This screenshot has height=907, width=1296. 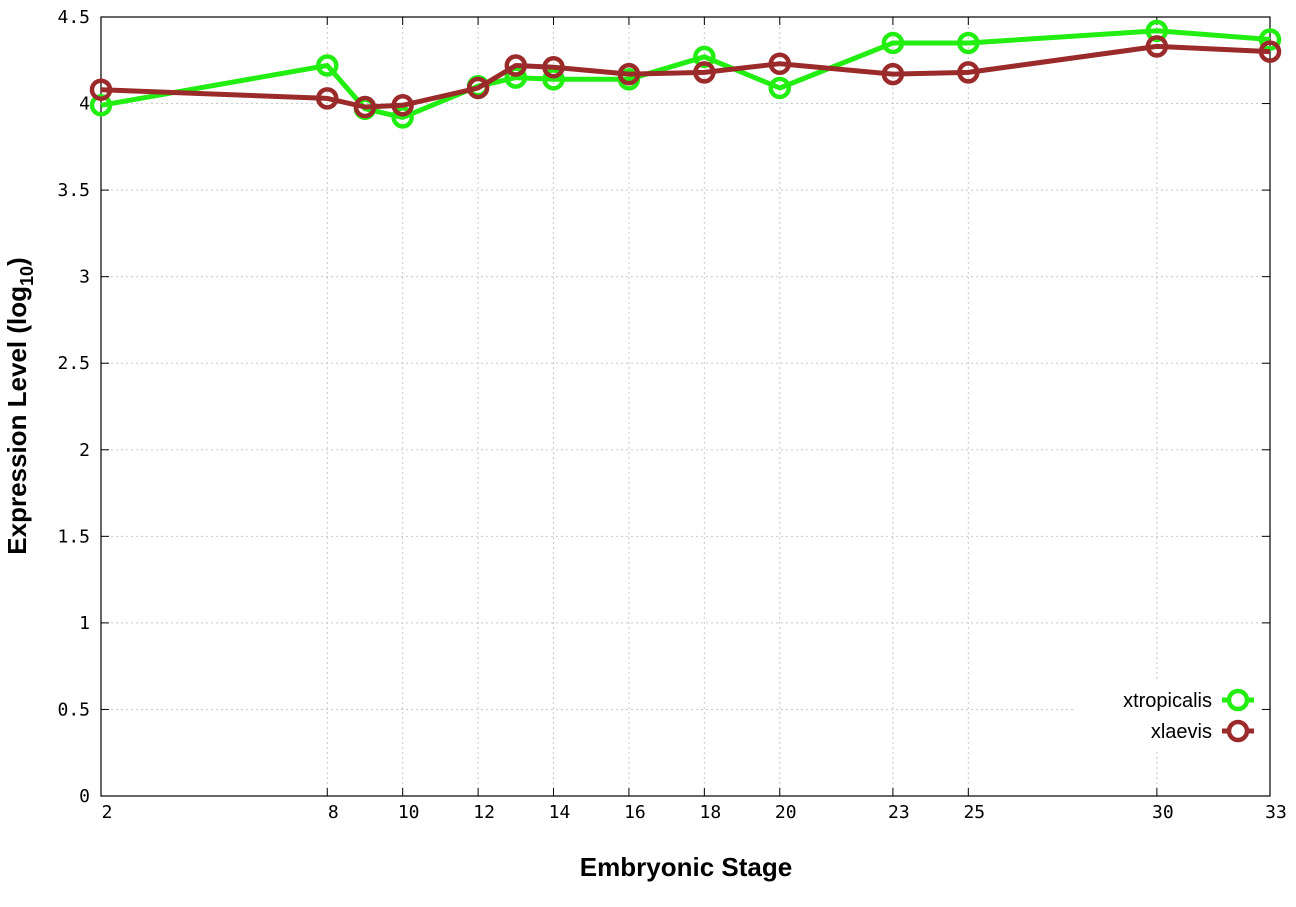 What do you see at coordinates (73, 536) in the screenshot?
I see `y-tick-label: 1.5` at bounding box center [73, 536].